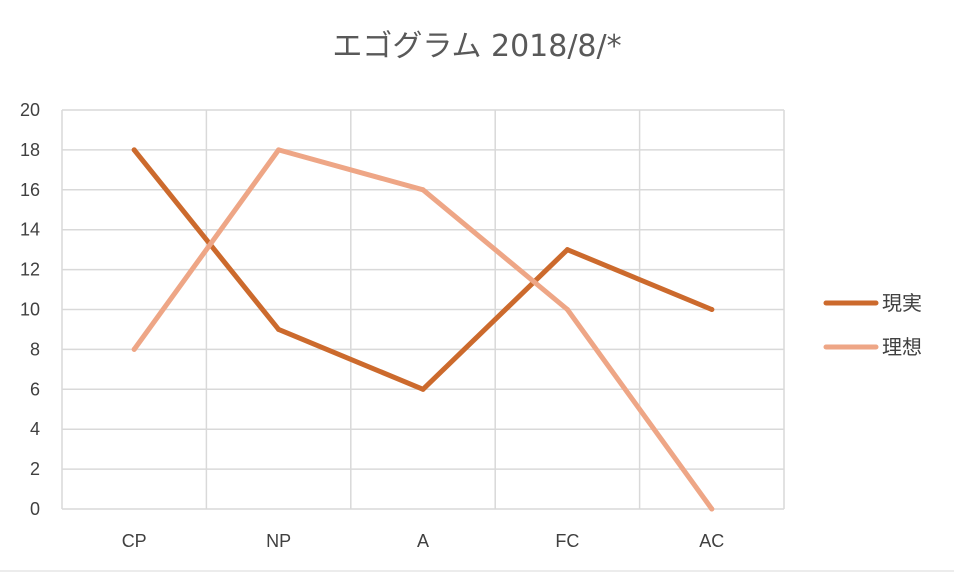 The height and width of the screenshot is (572, 954). I want to click on y-axis-ticks: 0 2 4 6 8 10 12 14 16 18 20, so click(30, 309).